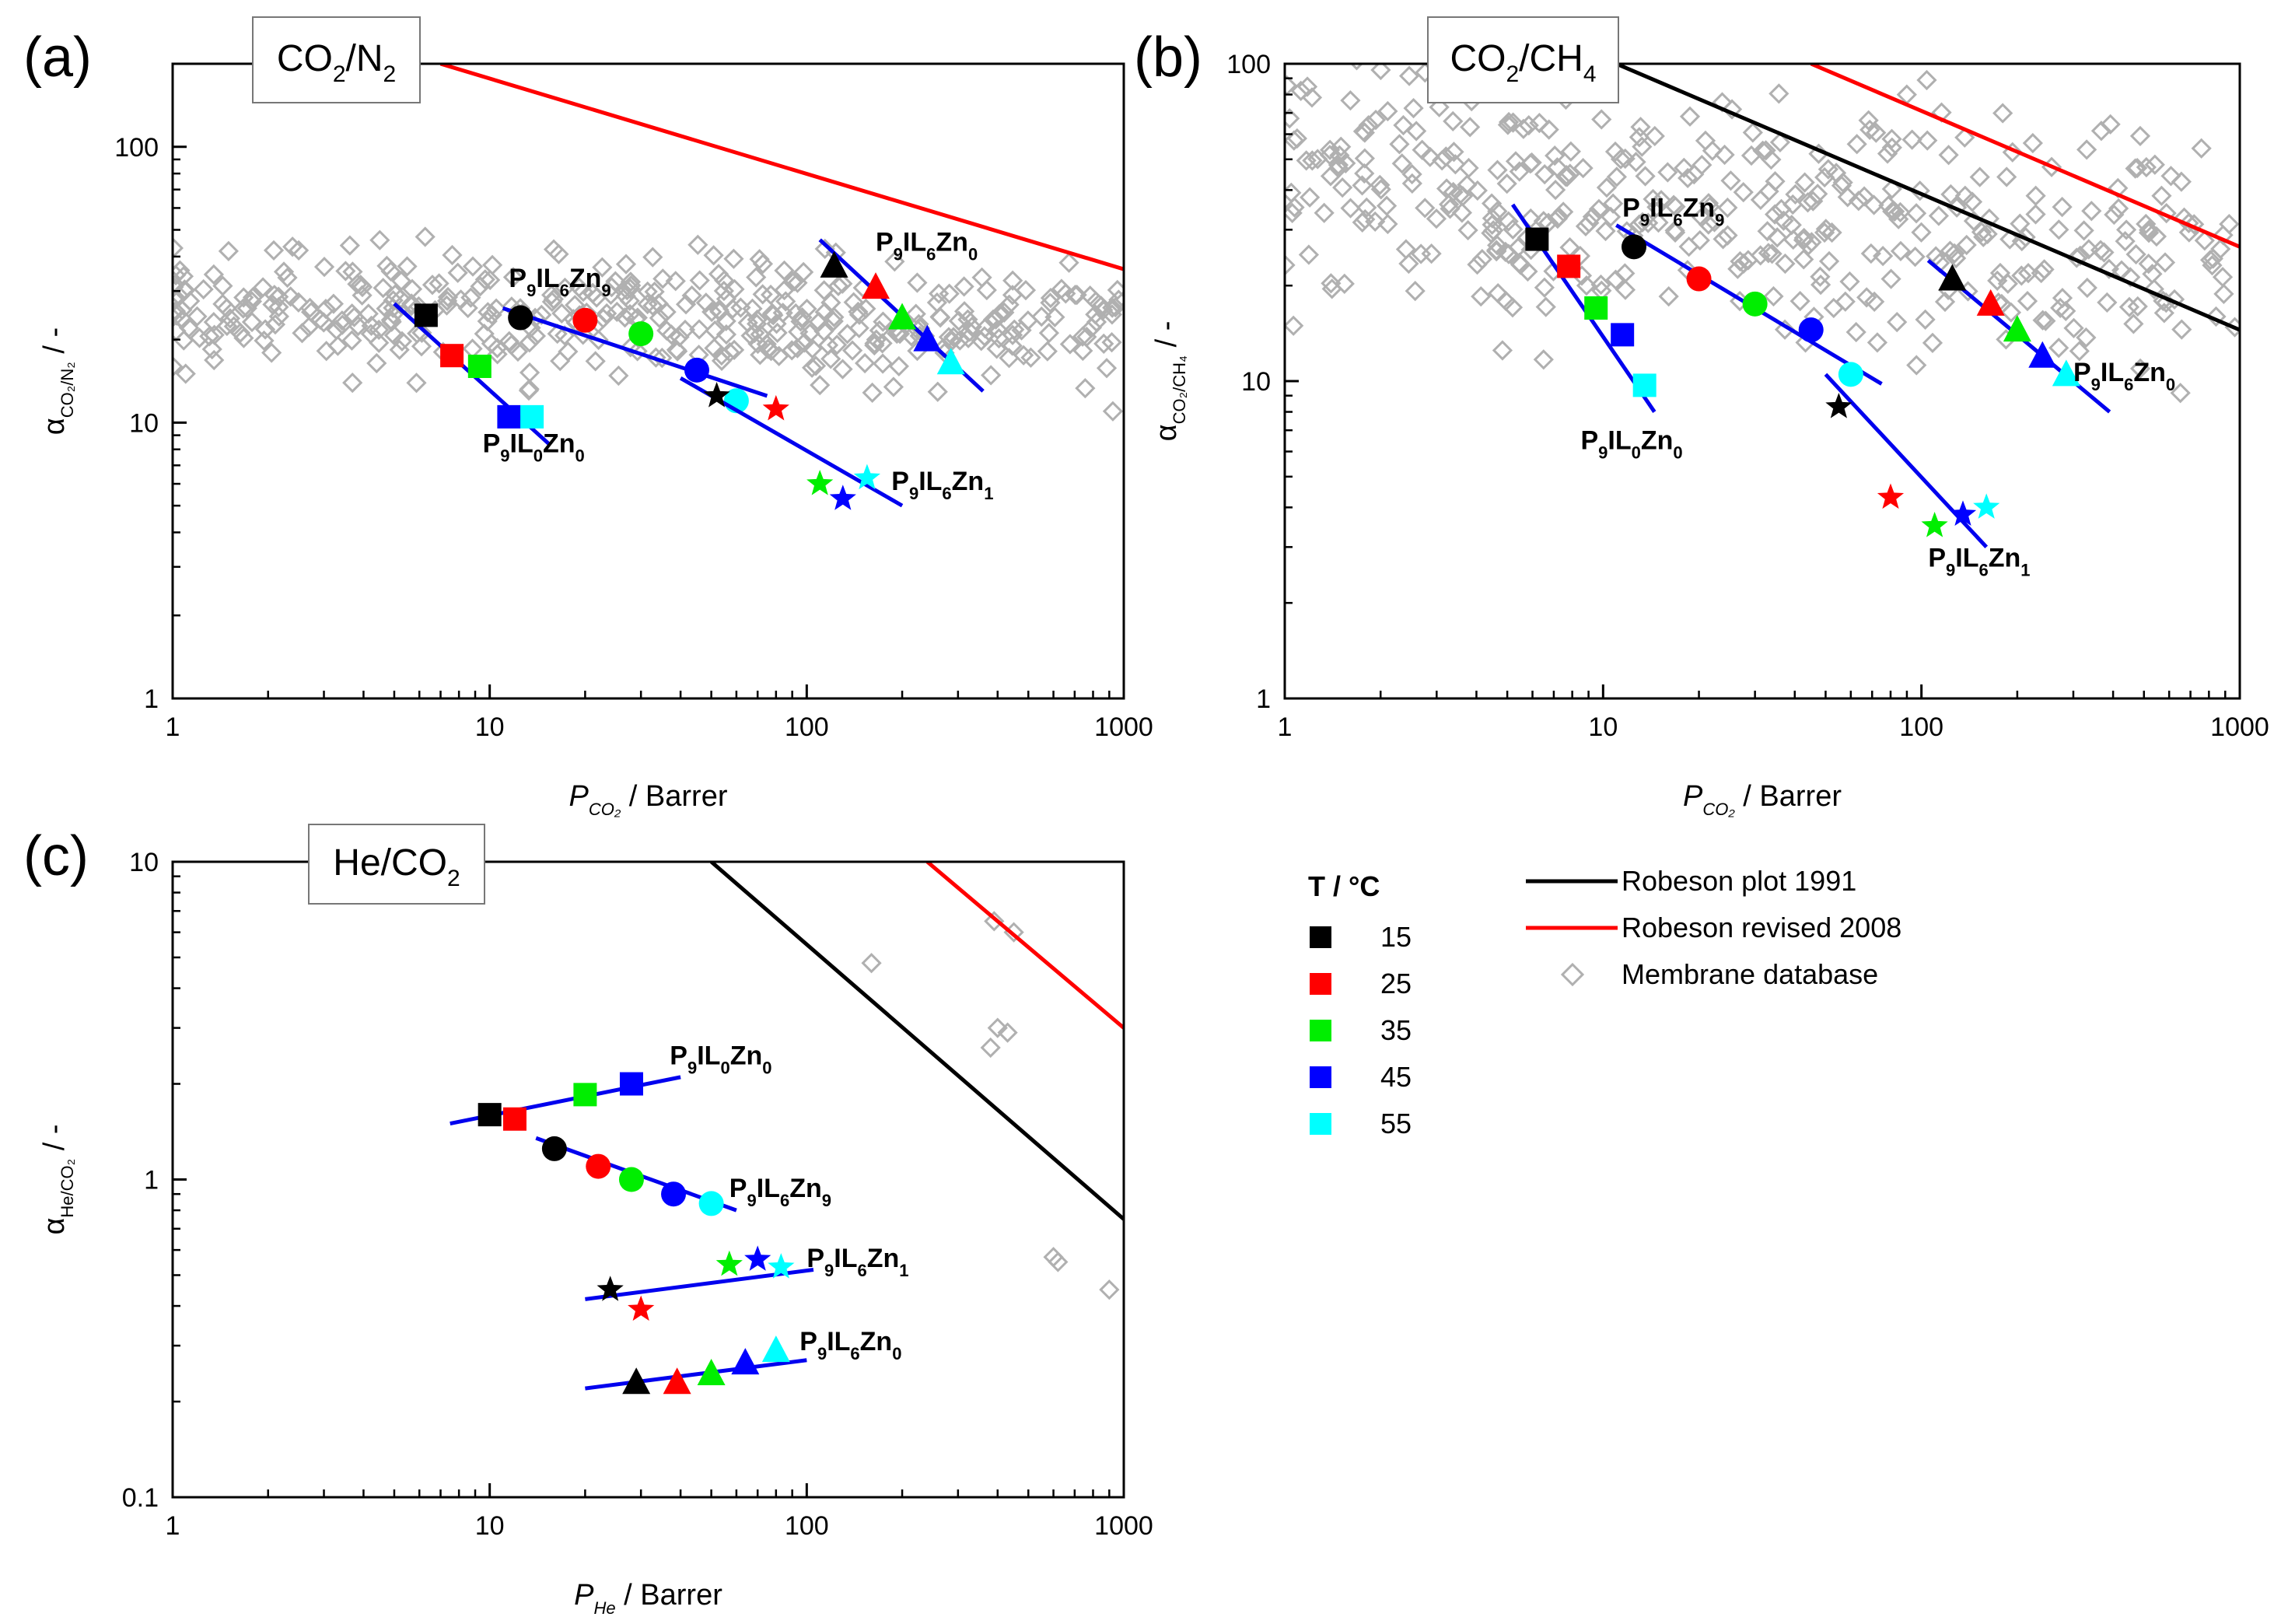 This screenshot has width=2288, height=1624. What do you see at coordinates (636, 1176) in the screenshot?
I see `series-p9il6zn9` at bounding box center [636, 1176].